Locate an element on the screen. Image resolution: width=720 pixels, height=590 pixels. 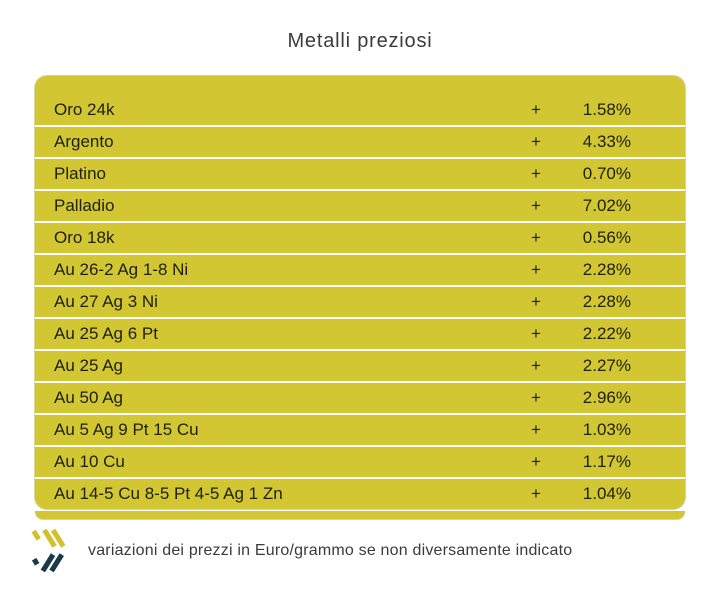
change-value: 1.03% is located at coordinates (606, 429).